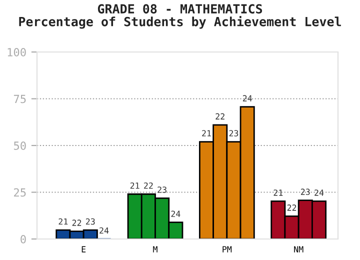 The height and width of the screenshot is (260, 360). I want to click on series-label: 23, so click(233, 133).